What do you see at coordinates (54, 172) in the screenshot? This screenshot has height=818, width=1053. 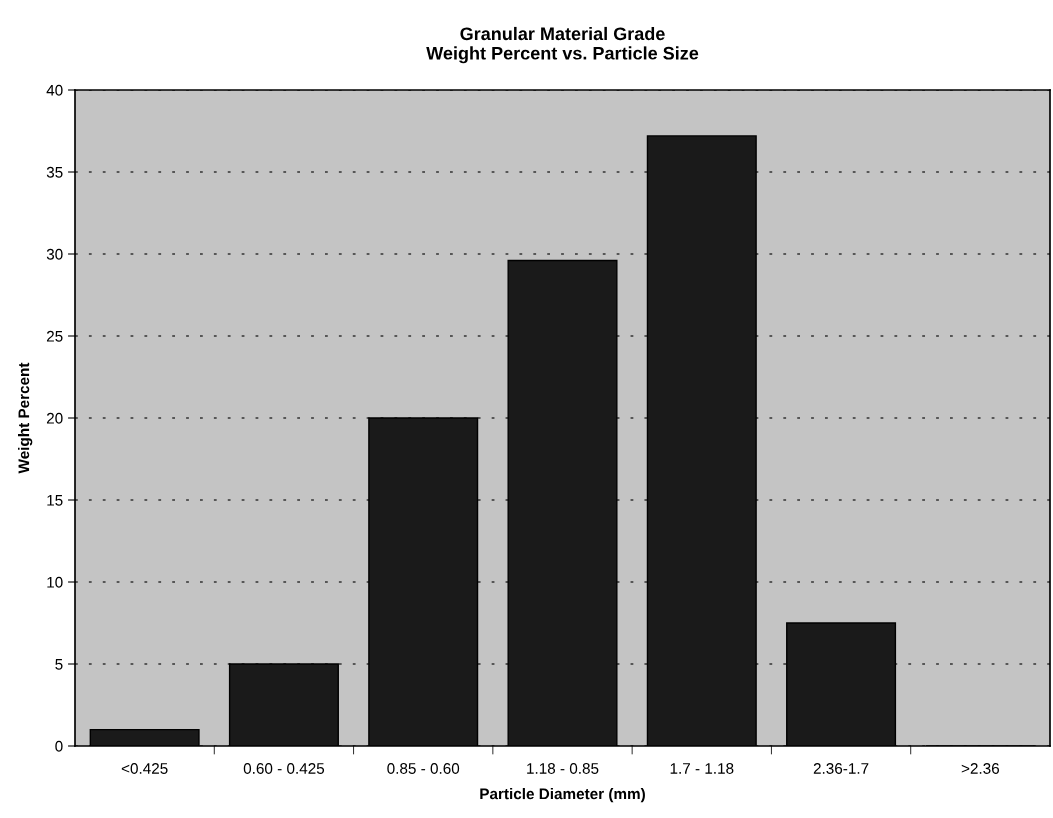 I see `y-tick-label: 35` at bounding box center [54, 172].